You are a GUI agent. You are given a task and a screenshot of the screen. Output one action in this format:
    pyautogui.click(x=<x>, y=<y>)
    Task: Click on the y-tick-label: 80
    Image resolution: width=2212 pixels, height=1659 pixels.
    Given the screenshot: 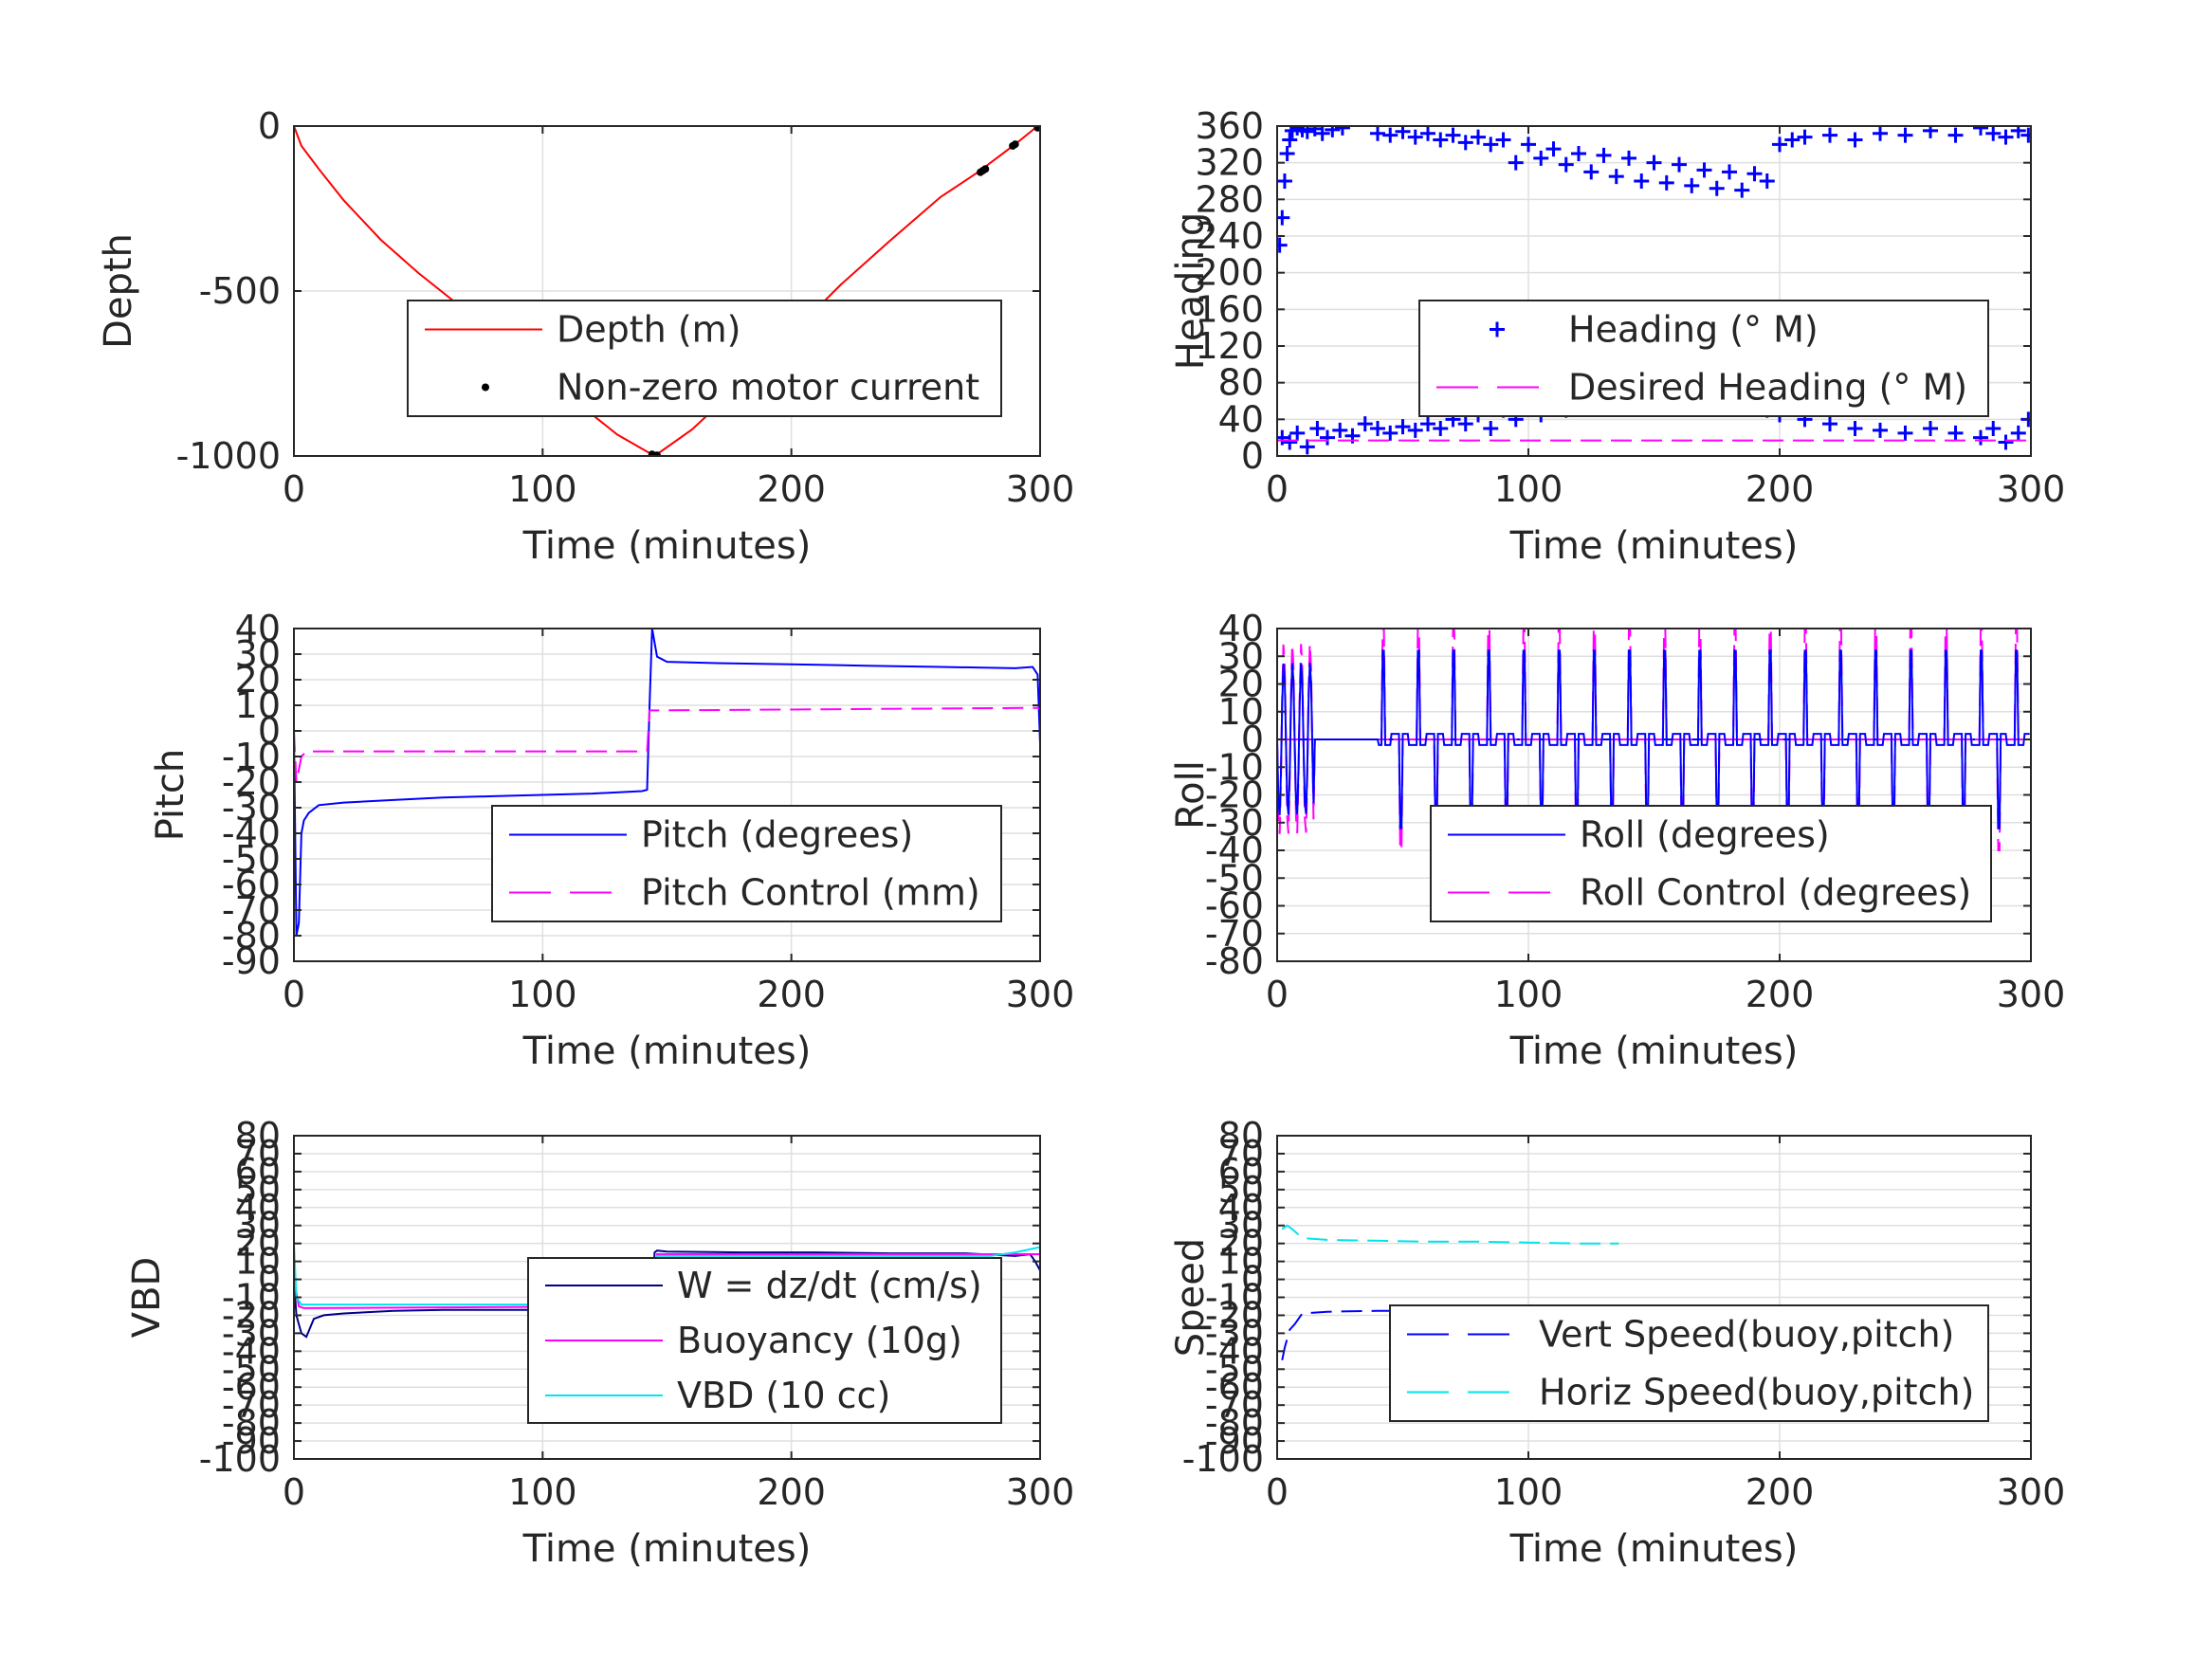 What is the action you would take?
    pyautogui.click(x=1241, y=1136)
    